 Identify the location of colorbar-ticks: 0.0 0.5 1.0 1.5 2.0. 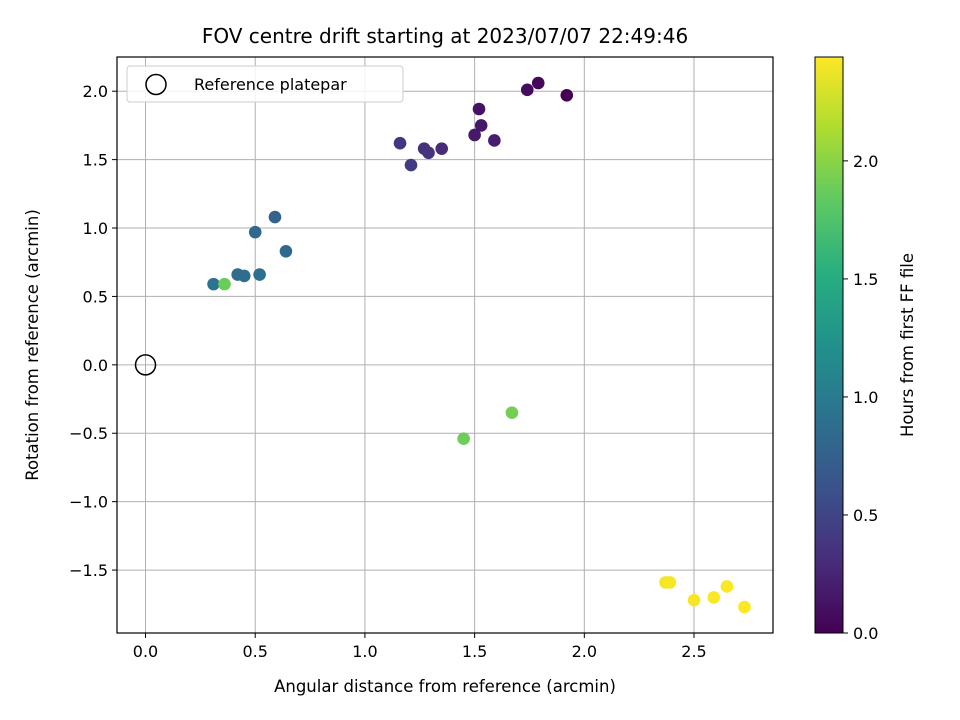
(860, 397).